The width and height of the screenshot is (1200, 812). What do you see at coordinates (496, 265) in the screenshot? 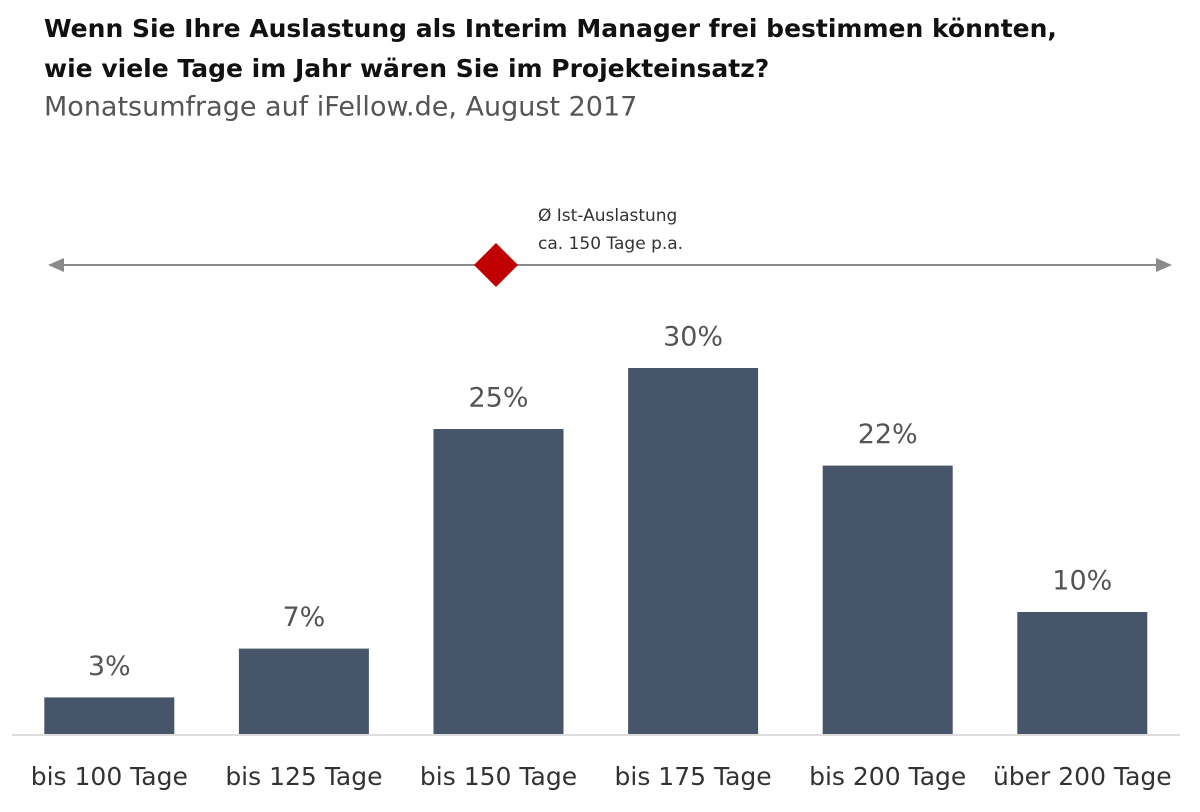
I see `average-marker` at bounding box center [496, 265].